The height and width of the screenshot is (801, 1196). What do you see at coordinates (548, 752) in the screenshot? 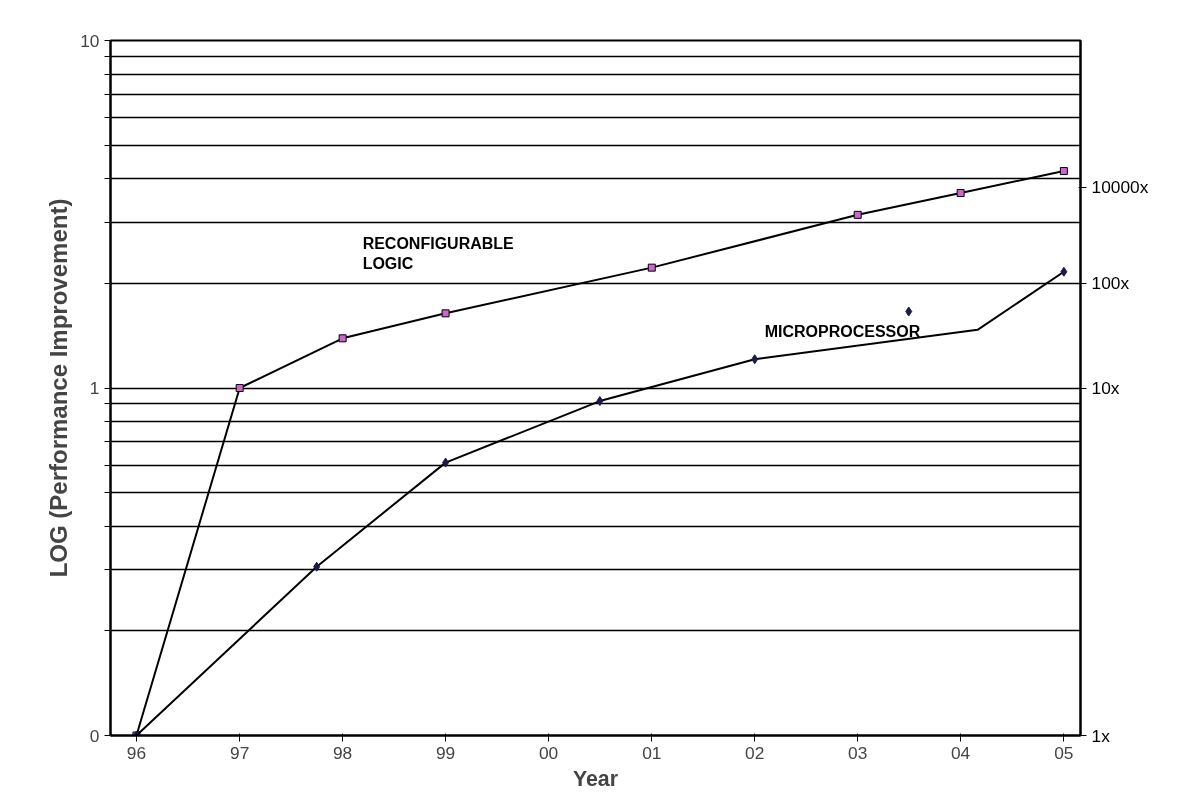
I see `x-tick-label: 00` at bounding box center [548, 752].